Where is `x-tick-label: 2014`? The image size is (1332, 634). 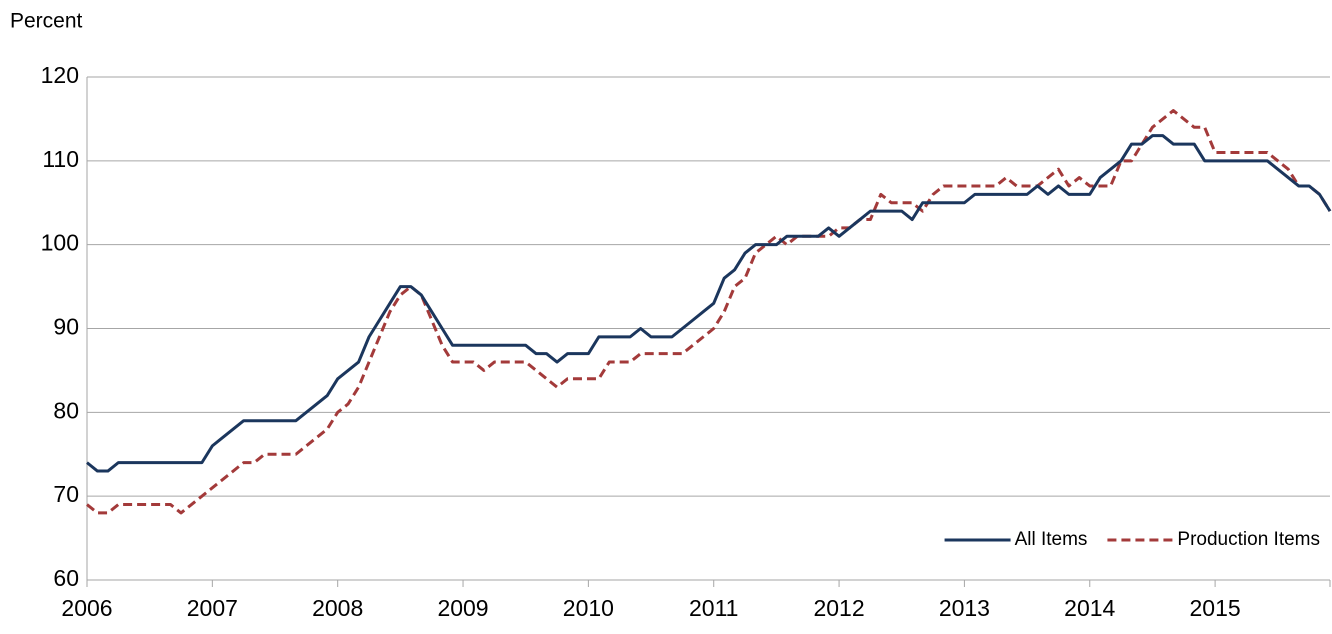
x-tick-label: 2014 is located at coordinates (1089, 608).